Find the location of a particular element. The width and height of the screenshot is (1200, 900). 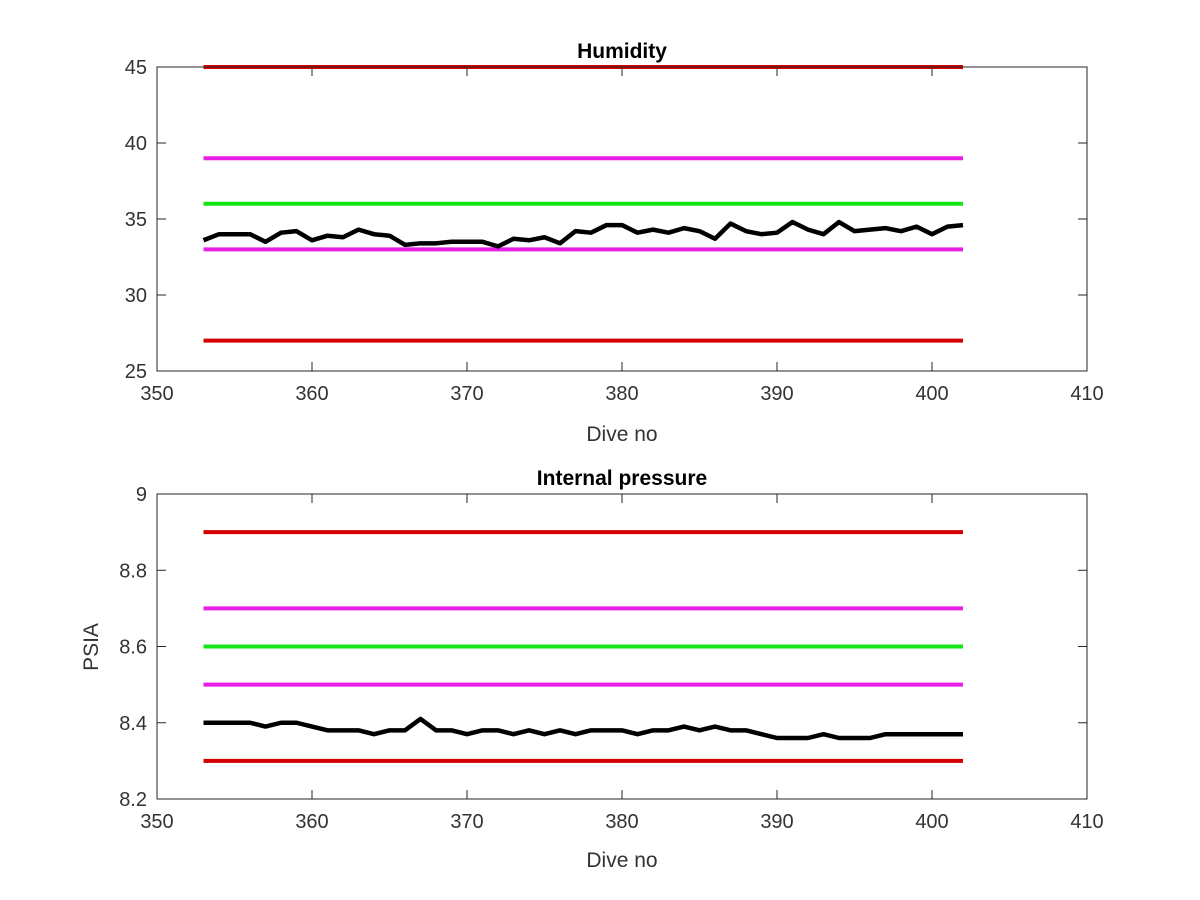

y-tick-label: 40 is located at coordinates (136, 144).